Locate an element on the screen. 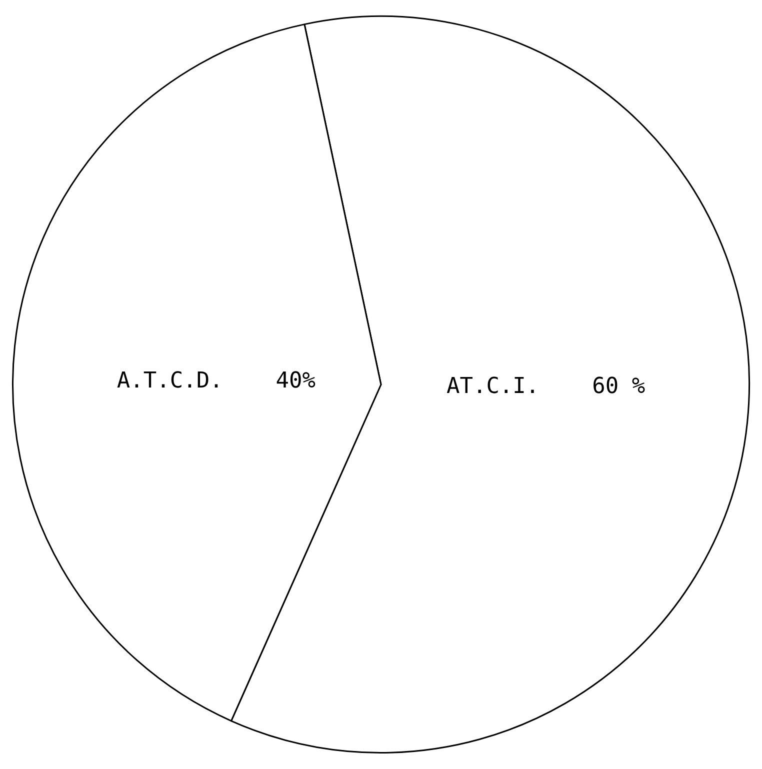  slice-label: AT.C.I. 60 % is located at coordinates (546, 386).